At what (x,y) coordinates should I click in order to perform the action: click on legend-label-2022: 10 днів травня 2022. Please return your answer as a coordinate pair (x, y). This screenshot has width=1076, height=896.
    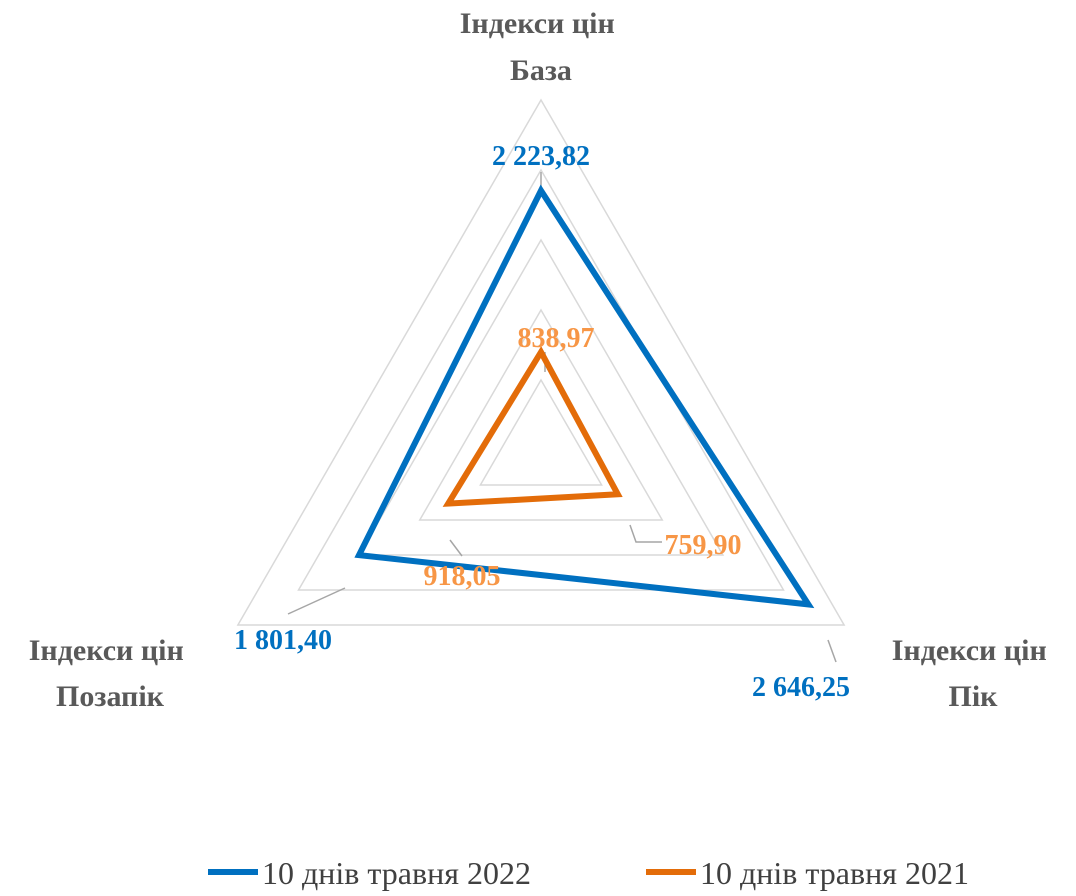
    Looking at the image, I should click on (396, 873).